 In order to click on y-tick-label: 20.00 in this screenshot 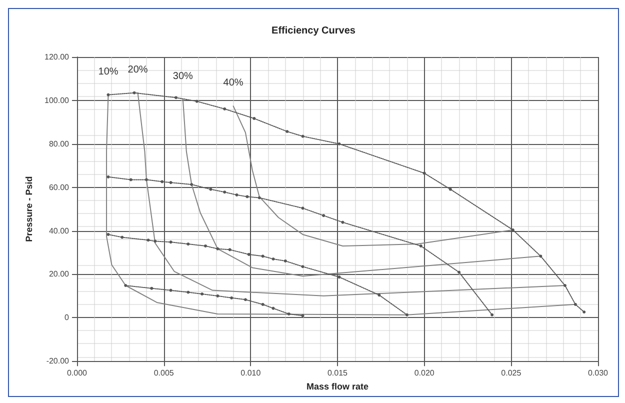, I will do `click(59, 274)`.